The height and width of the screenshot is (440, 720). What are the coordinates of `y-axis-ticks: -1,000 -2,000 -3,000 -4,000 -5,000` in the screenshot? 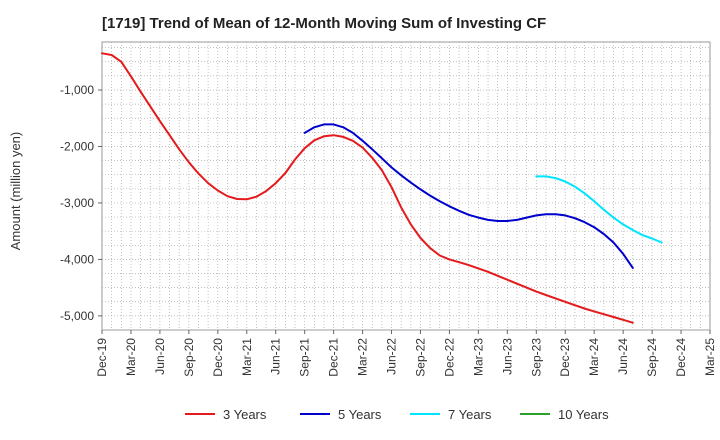 It's located at (81, 203).